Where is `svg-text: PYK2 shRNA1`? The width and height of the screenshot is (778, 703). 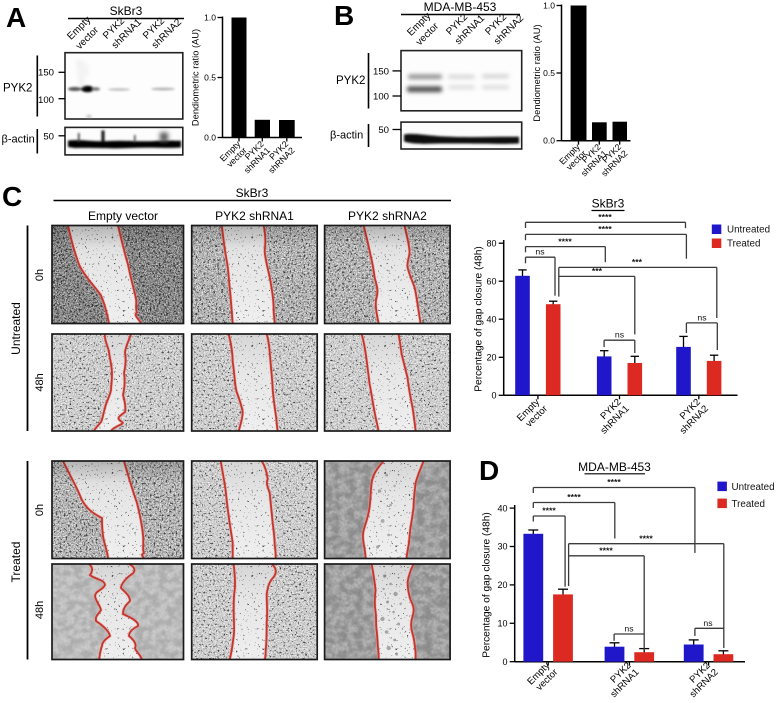 svg-text: PYK2 shRNA1 is located at coordinates (254, 216).